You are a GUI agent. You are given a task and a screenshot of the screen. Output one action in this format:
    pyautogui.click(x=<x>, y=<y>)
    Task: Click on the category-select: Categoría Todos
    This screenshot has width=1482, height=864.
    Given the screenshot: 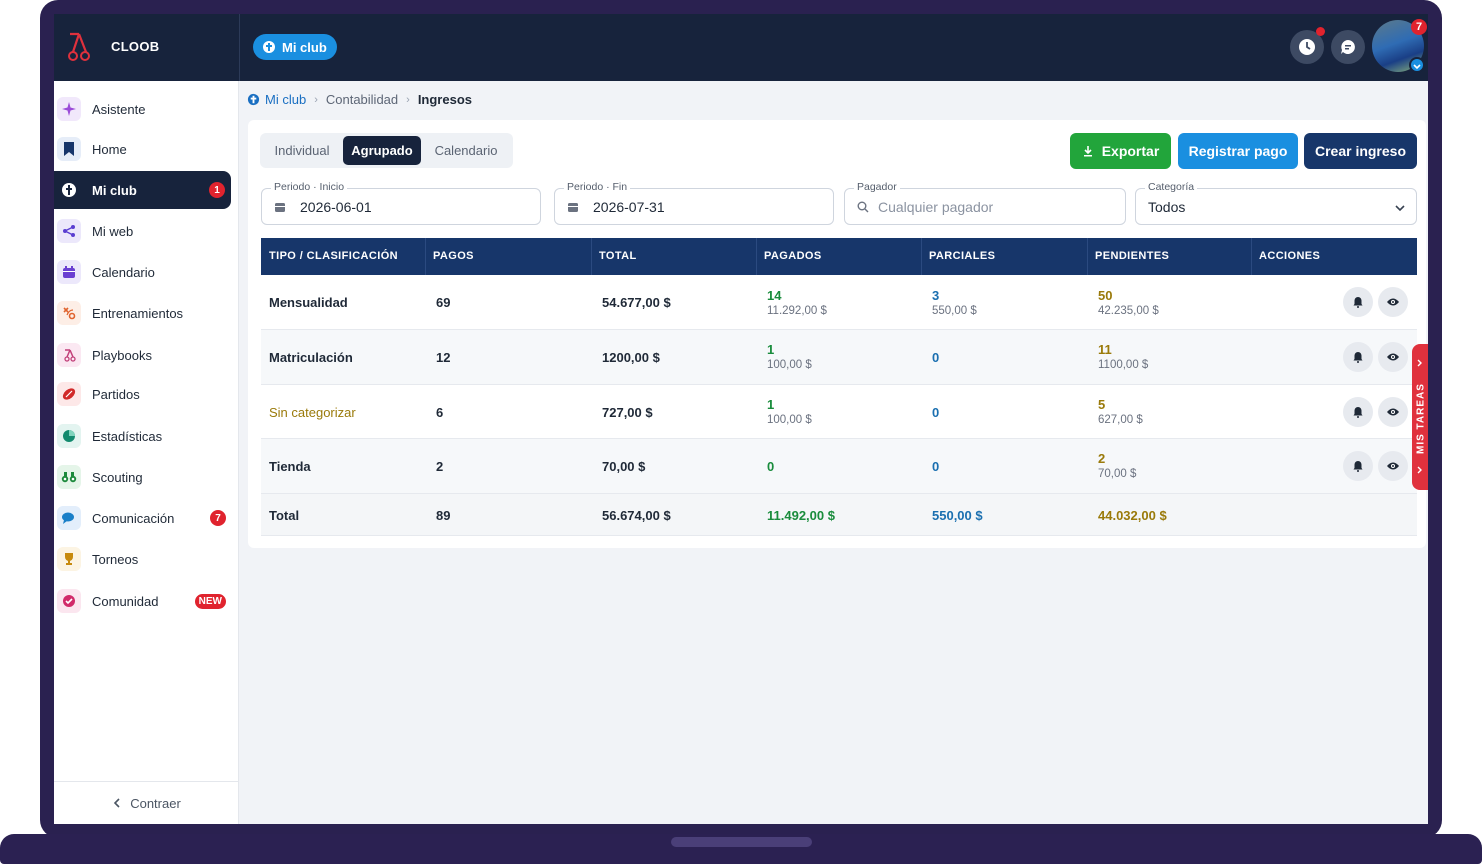 What is the action you would take?
    pyautogui.click(x=1276, y=203)
    